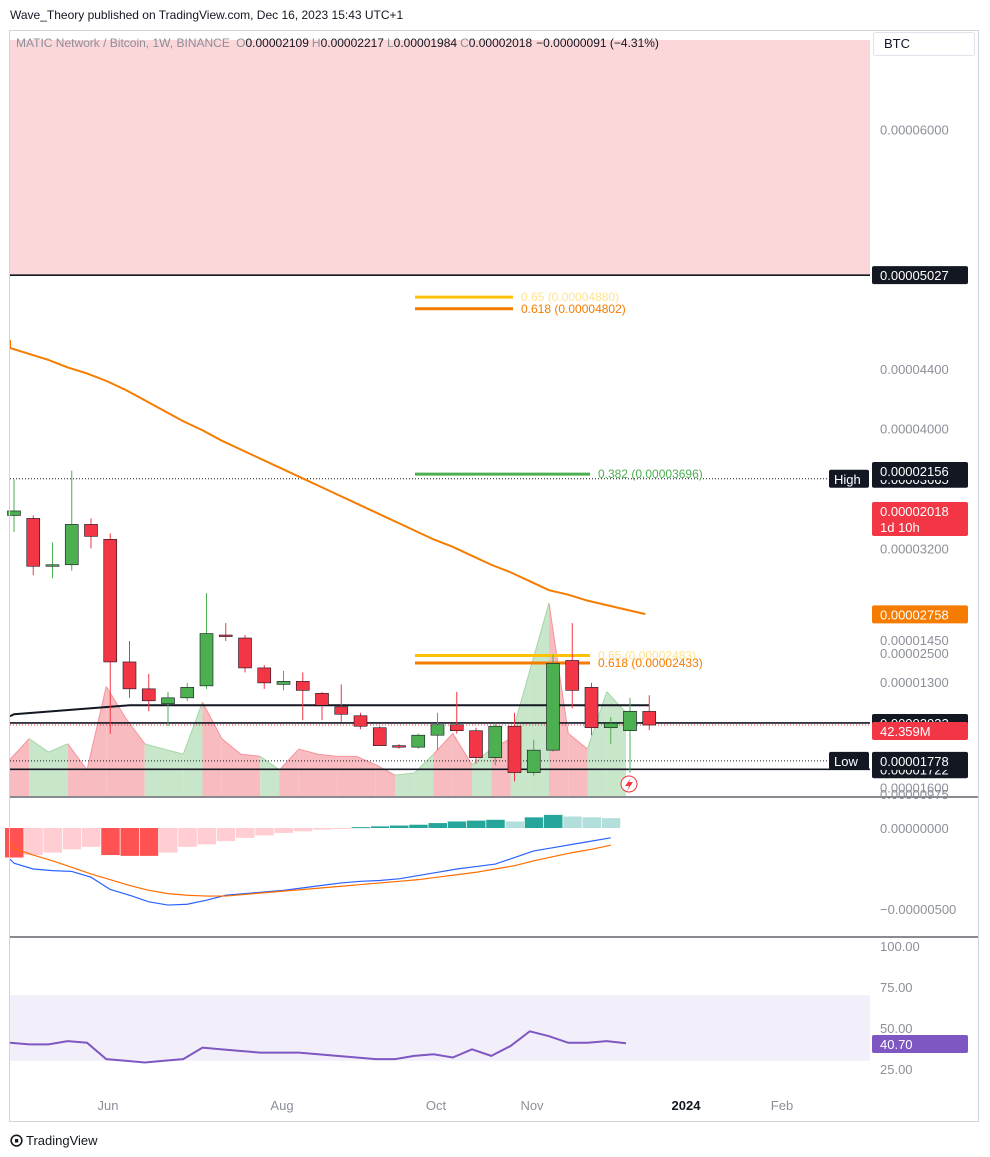 The image size is (990, 1157). I want to click on rsi-axis-label: 50.00, so click(896, 1028).